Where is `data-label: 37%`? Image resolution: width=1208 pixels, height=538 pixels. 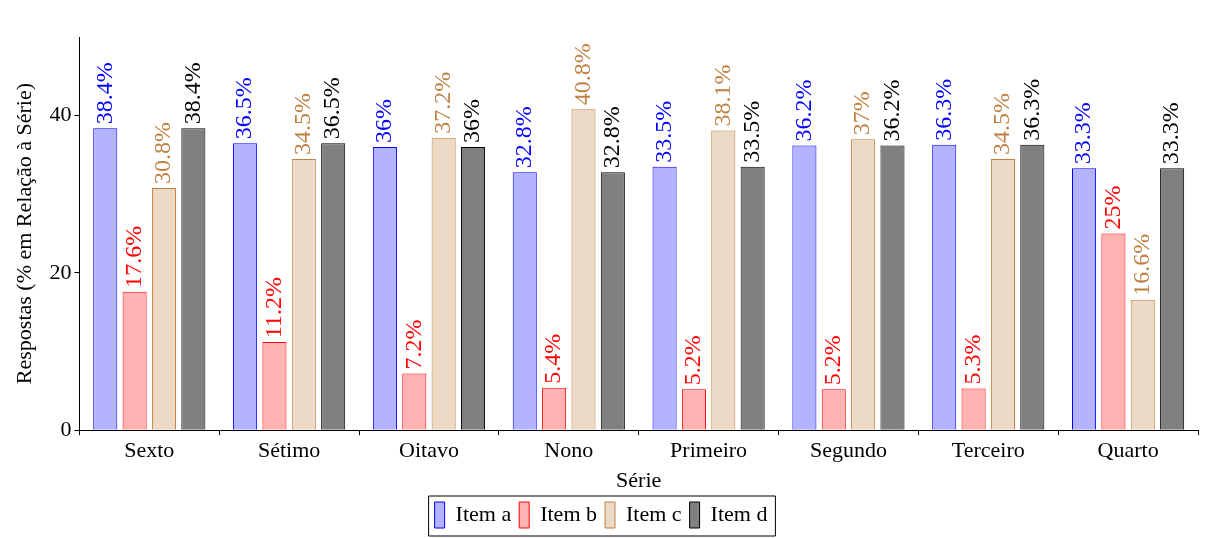 data-label: 37% is located at coordinates (861, 113).